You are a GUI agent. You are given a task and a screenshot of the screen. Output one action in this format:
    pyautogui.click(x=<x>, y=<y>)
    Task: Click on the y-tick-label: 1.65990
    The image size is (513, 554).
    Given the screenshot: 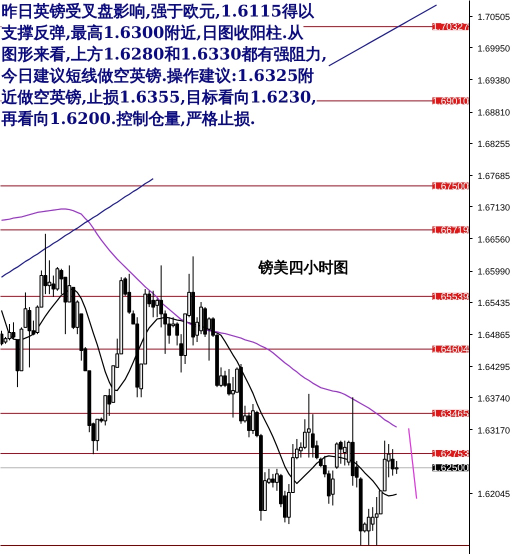 What is the action you would take?
    pyautogui.click(x=494, y=271)
    